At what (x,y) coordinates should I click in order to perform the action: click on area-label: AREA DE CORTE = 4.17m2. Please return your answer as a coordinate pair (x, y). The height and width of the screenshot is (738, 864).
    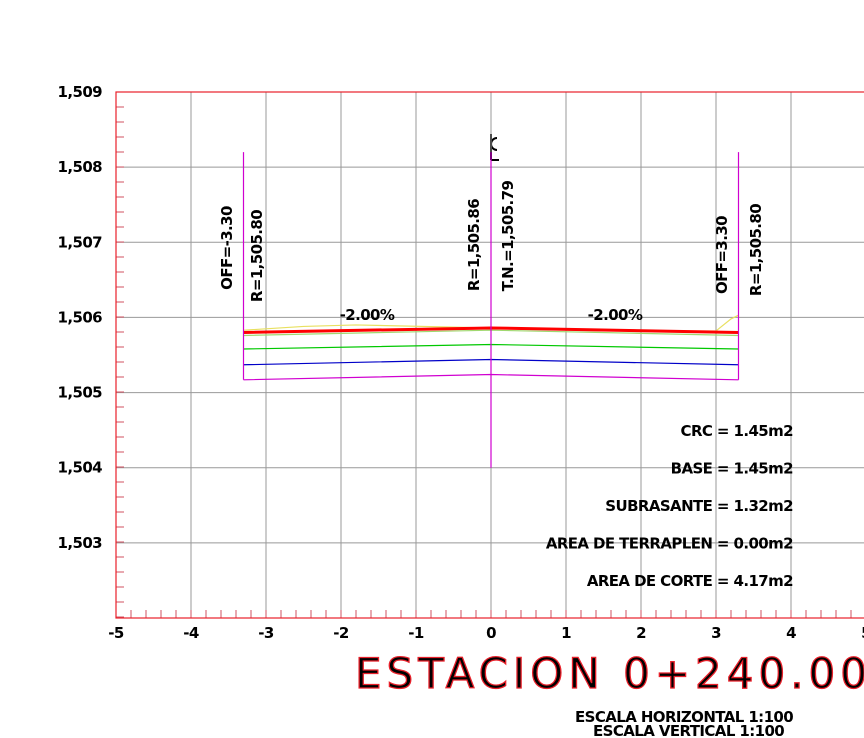
    Looking at the image, I should click on (690, 581).